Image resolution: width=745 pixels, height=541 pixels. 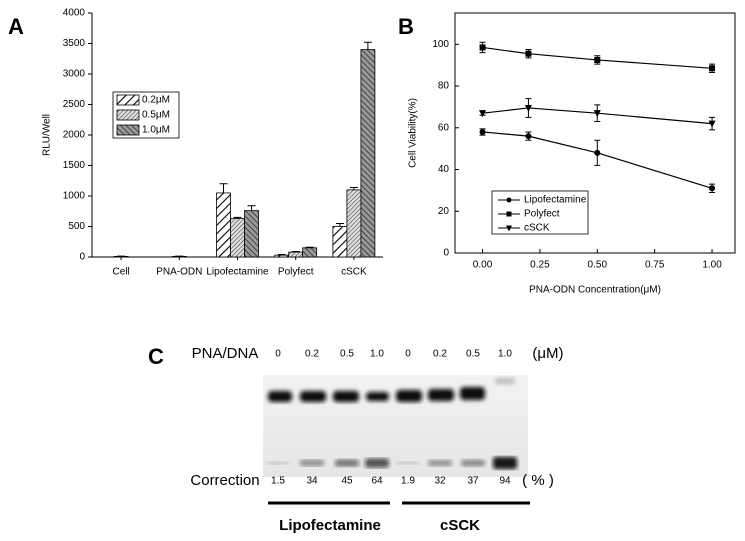 What do you see at coordinates (555, 200) in the screenshot?
I see `legend-label: Lipofectamine` at bounding box center [555, 200].